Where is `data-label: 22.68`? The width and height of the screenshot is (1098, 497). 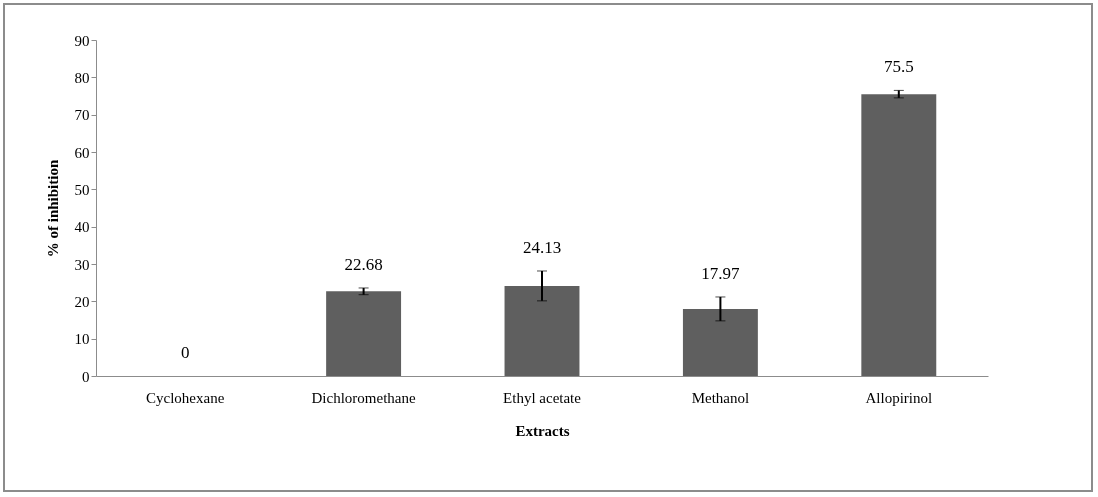 data-label: 22.68 is located at coordinates (363, 264).